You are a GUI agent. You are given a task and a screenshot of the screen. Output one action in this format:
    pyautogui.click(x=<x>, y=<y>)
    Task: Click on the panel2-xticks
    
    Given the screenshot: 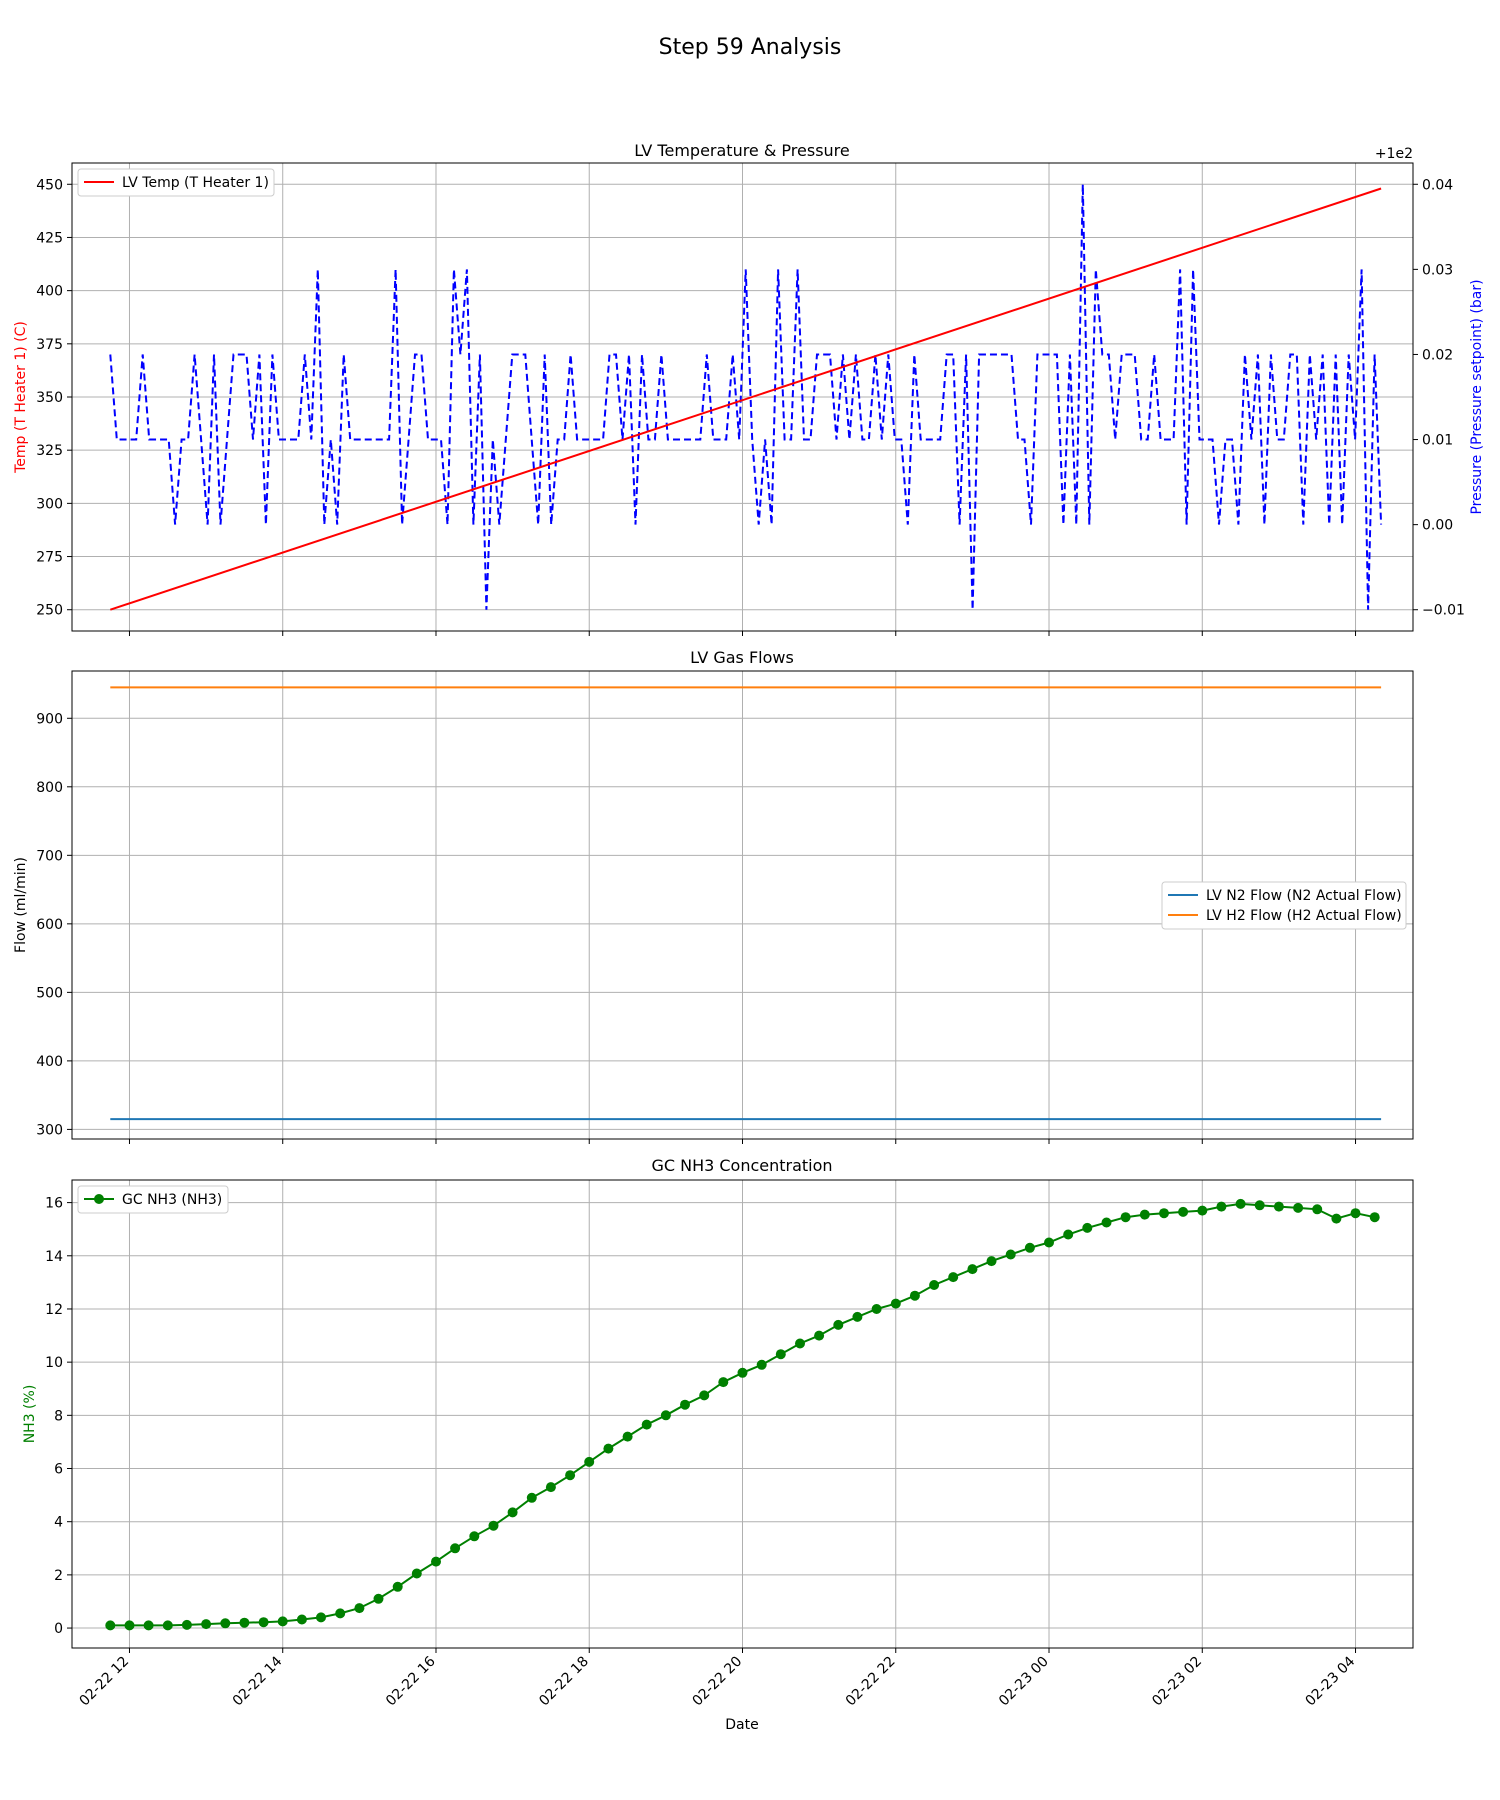 What is the action you would take?
    pyautogui.click(x=742, y=1141)
    